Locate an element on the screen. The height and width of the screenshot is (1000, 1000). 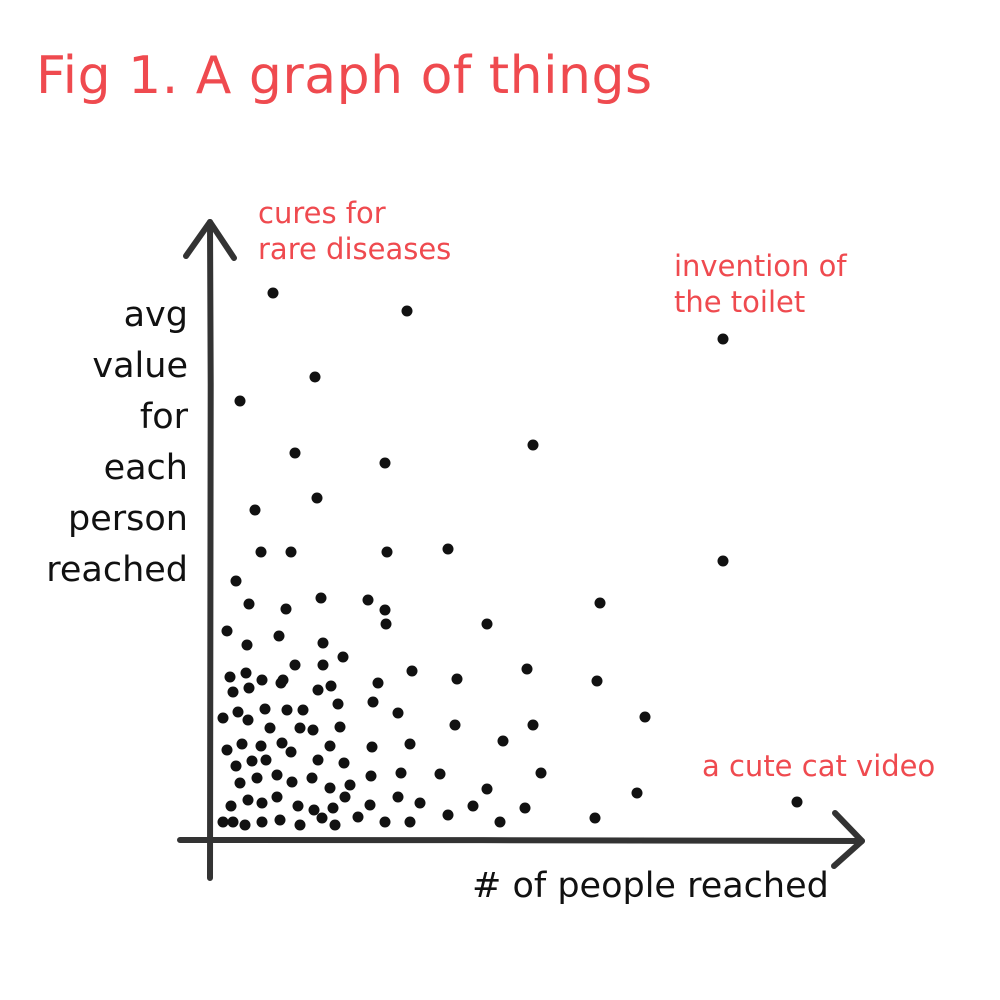
x-axis-label: # of people reached is located at coordinates (650, 886).